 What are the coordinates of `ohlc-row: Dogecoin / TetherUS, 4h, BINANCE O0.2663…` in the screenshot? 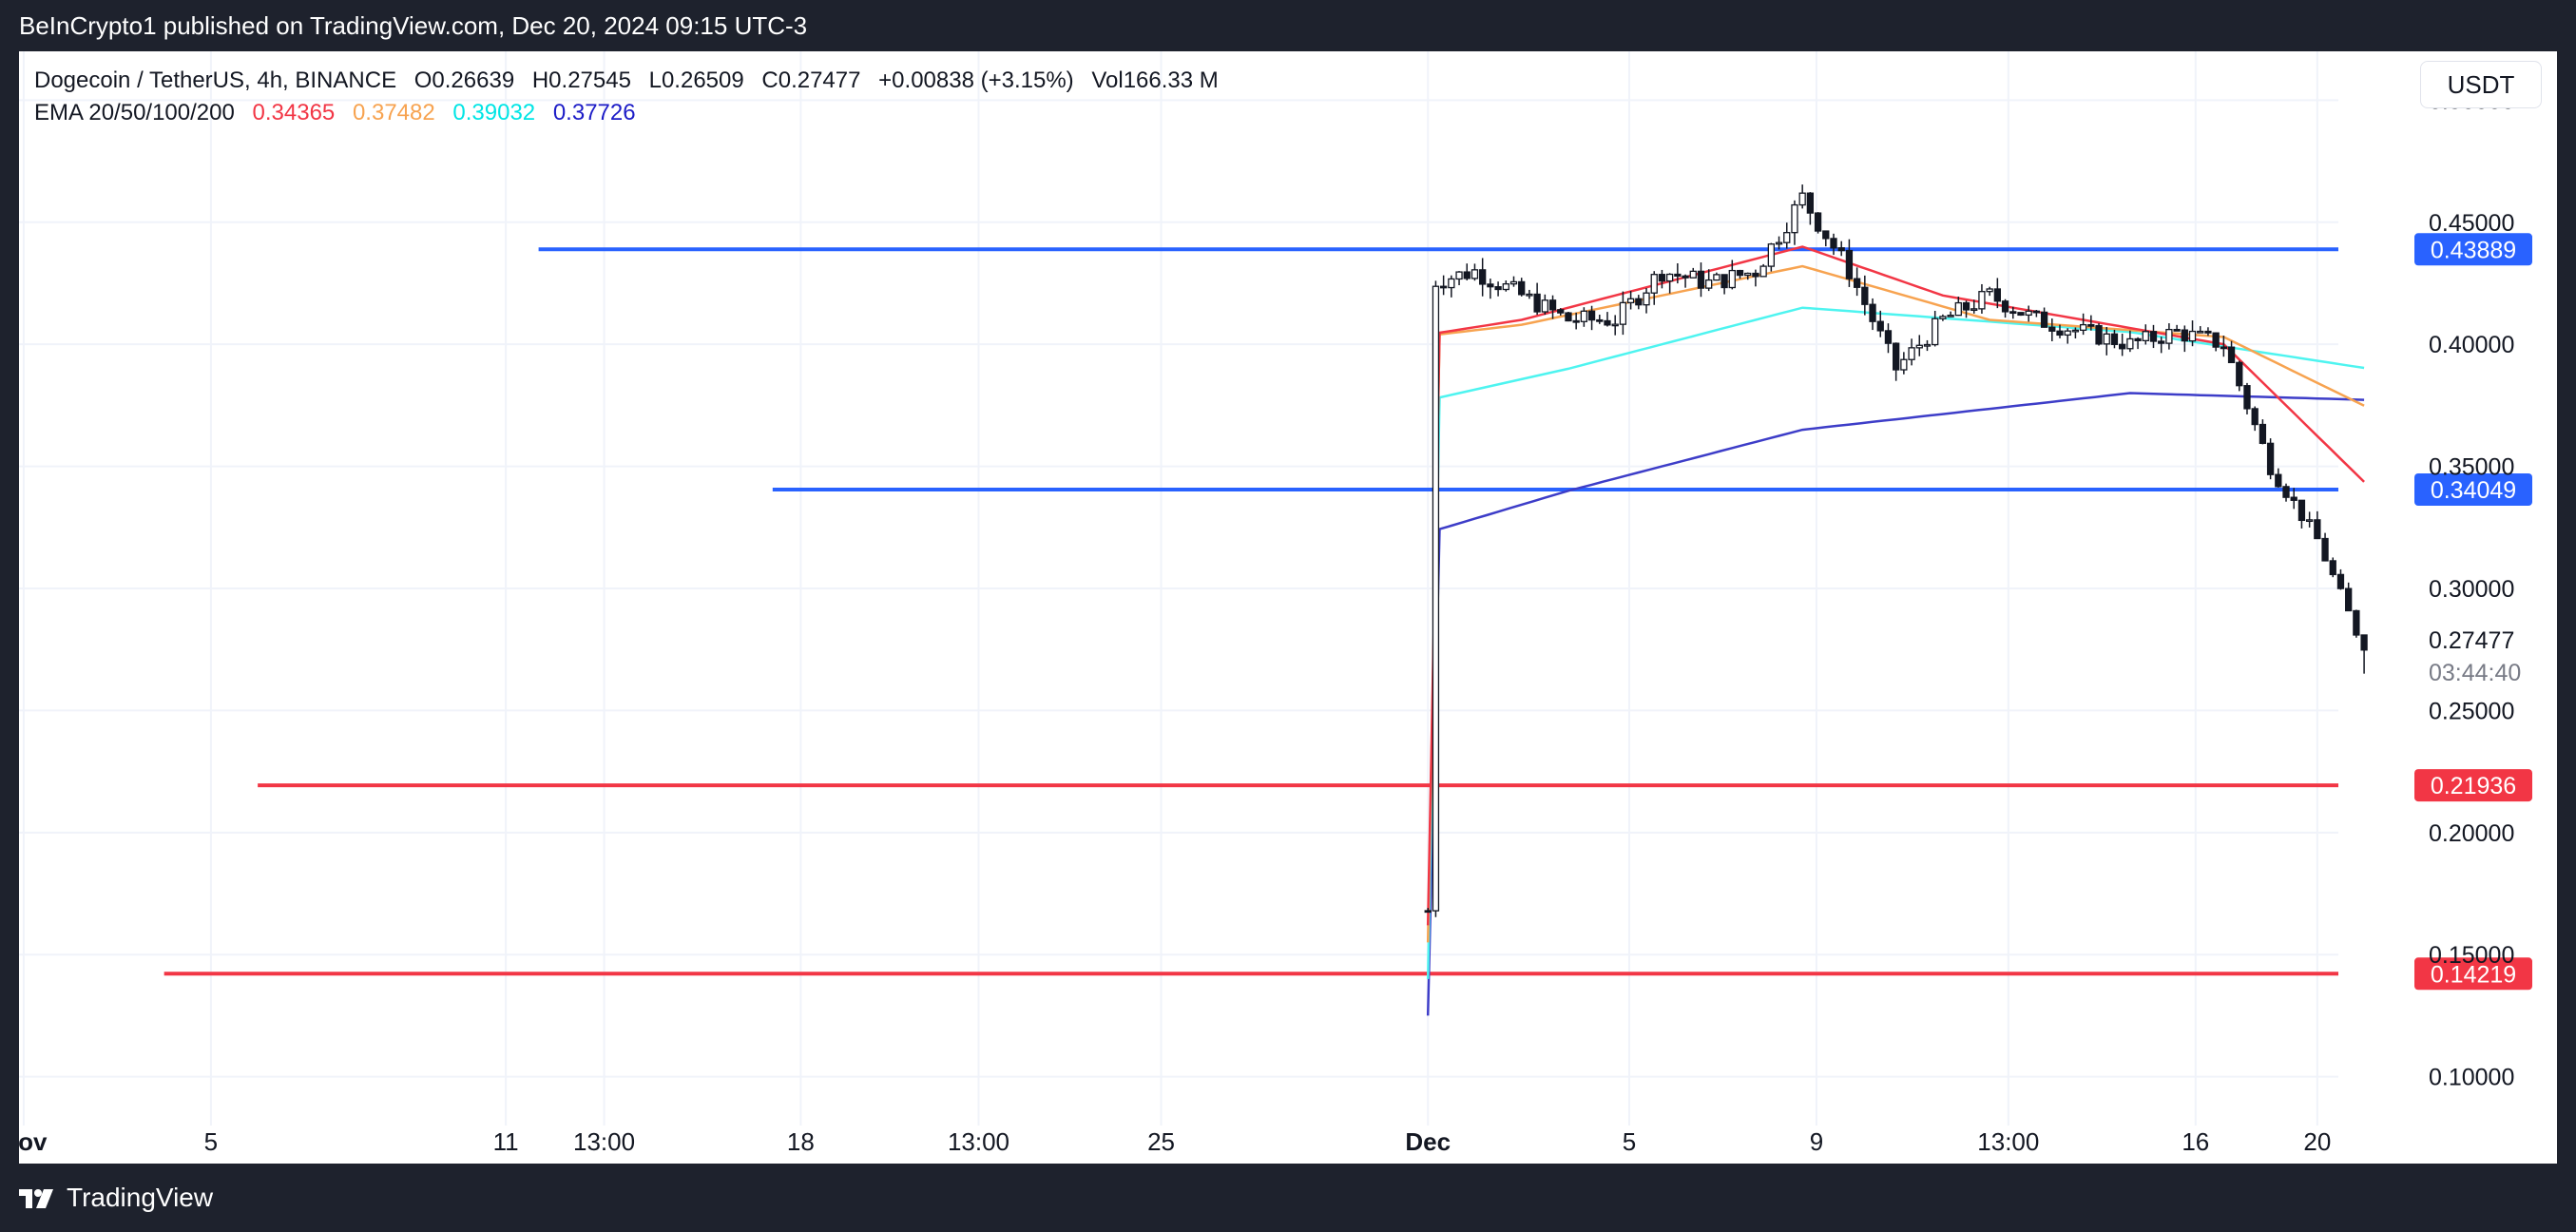 It's located at (637, 81).